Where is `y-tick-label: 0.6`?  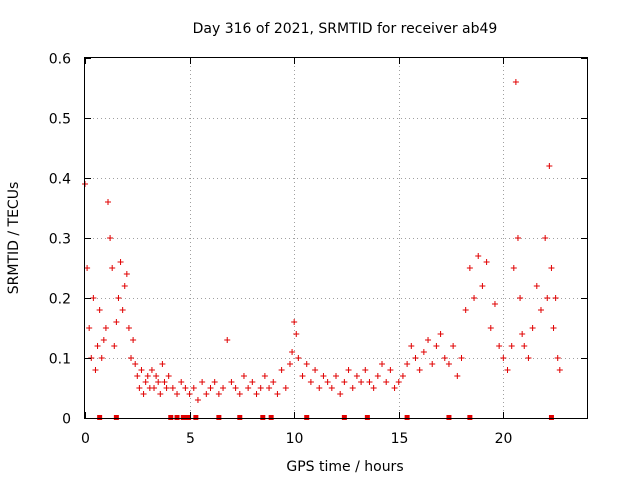
y-tick-label: 0.6 is located at coordinates (60, 60).